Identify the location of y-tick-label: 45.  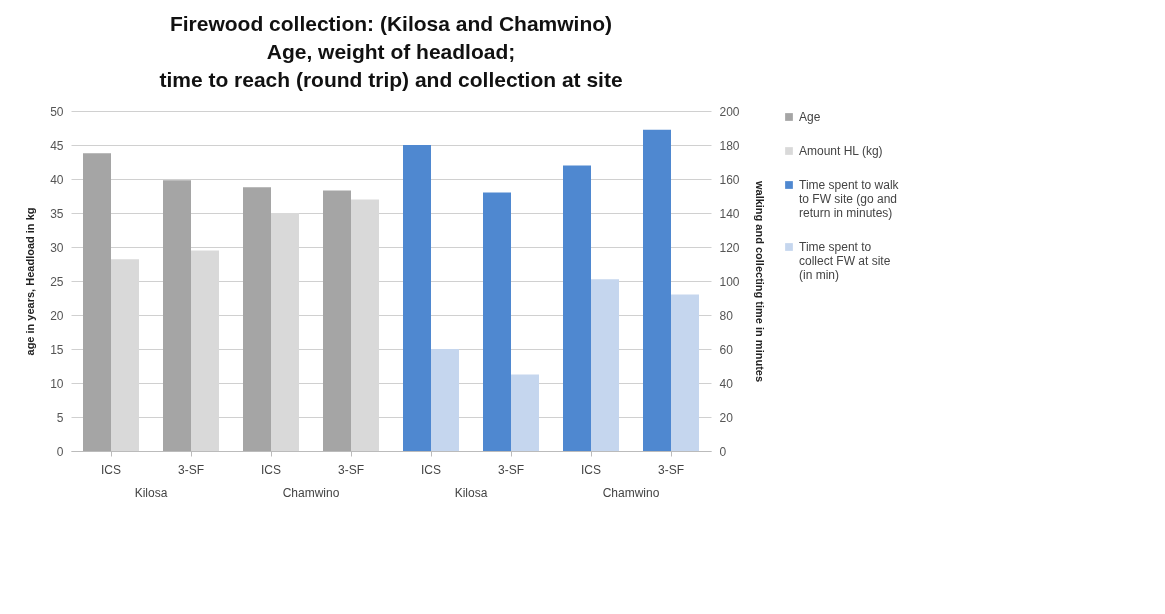
(57, 145).